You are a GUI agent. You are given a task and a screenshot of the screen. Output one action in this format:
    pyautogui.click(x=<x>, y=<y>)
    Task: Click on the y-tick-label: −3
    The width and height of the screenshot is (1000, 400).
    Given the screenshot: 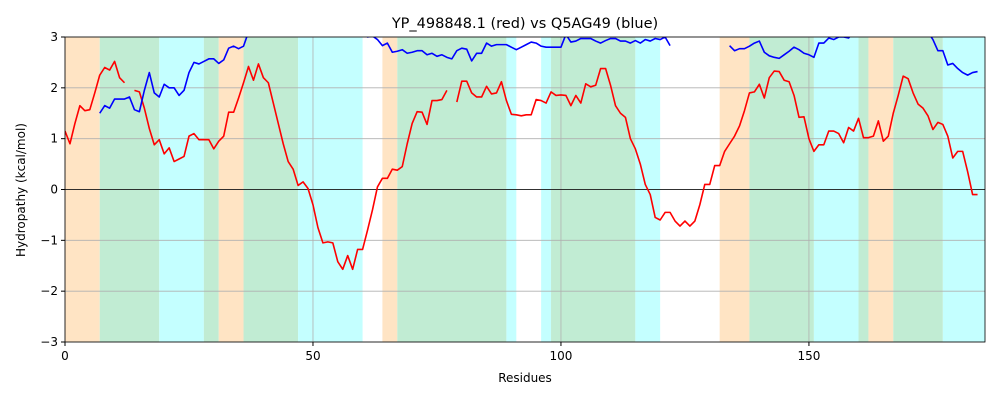 What is the action you would take?
    pyautogui.click(x=49, y=342)
    